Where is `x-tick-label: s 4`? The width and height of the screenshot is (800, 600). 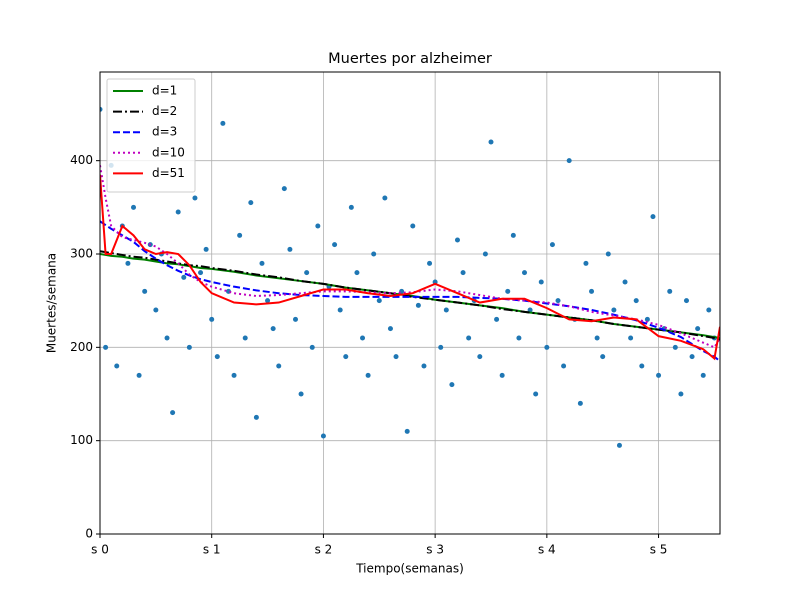 x-tick-label: s 4 is located at coordinates (547, 550).